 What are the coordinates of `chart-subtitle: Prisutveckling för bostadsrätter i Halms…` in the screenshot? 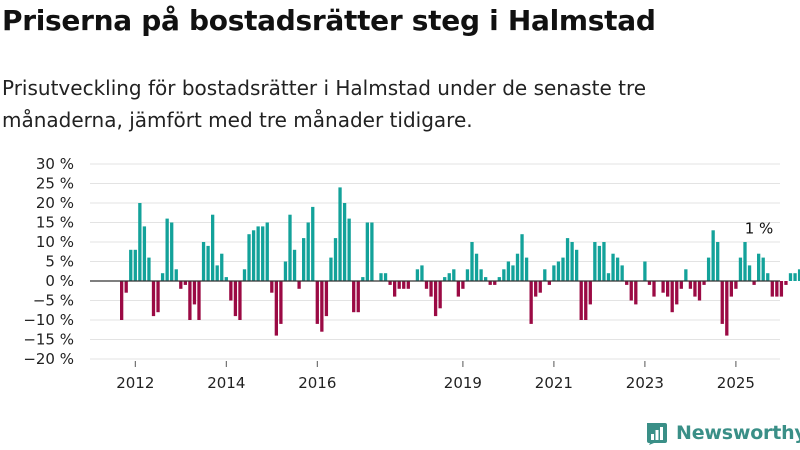 It's located at (324, 104).